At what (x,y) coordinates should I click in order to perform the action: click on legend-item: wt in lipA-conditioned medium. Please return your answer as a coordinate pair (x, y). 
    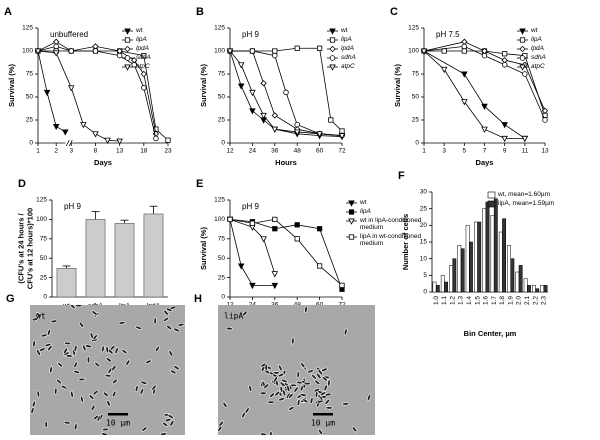
    Looking at the image, I should click on (391, 224).